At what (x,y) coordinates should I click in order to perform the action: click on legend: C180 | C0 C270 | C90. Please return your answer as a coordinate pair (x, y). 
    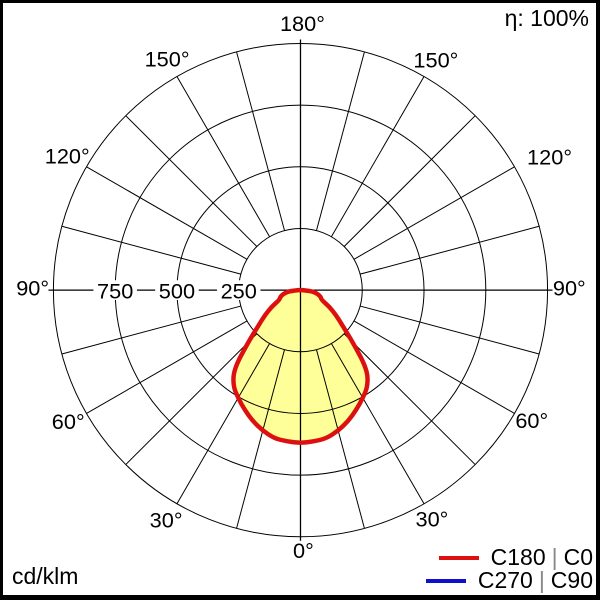
    Looking at the image, I should click on (509, 568).